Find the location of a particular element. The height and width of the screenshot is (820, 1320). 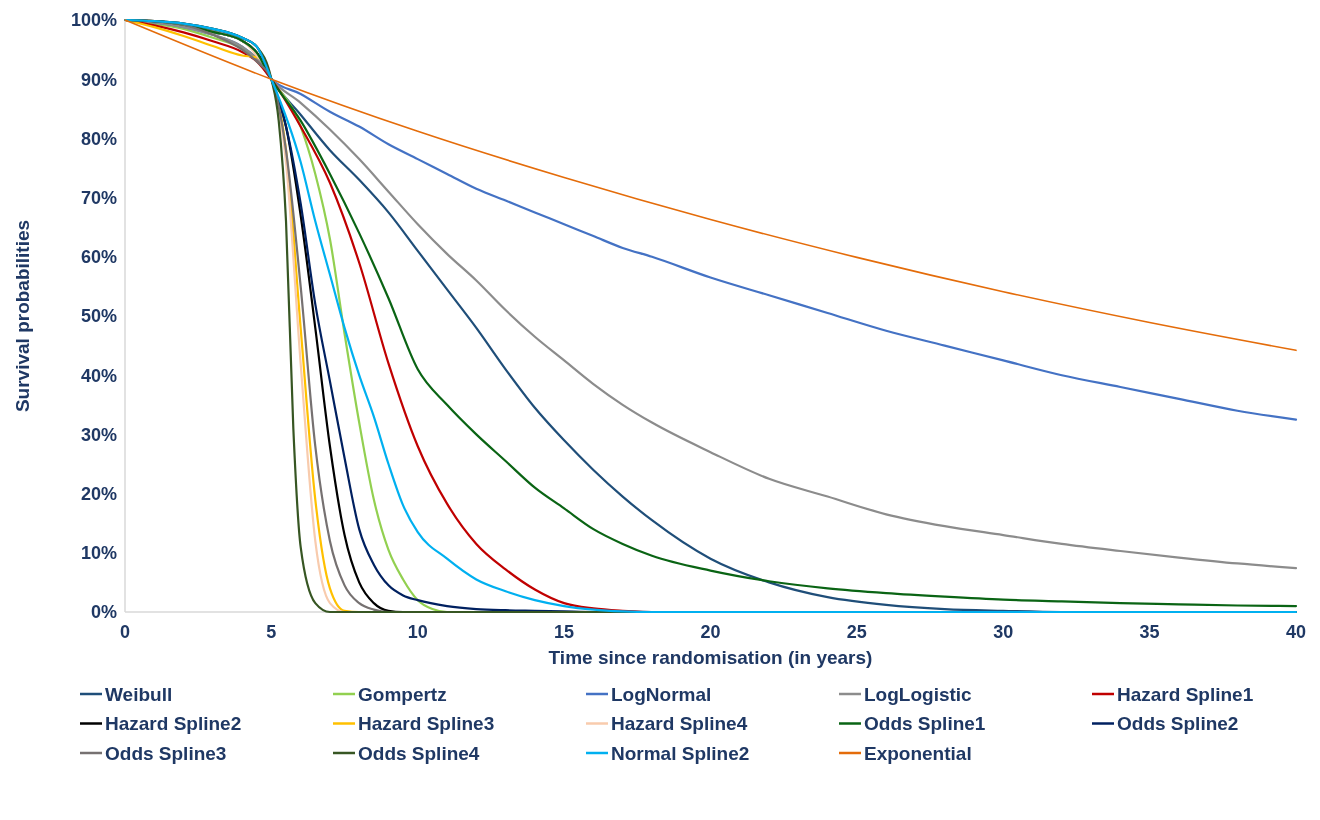

y-axis-title: Survival probabilities is located at coordinates (22, 316).